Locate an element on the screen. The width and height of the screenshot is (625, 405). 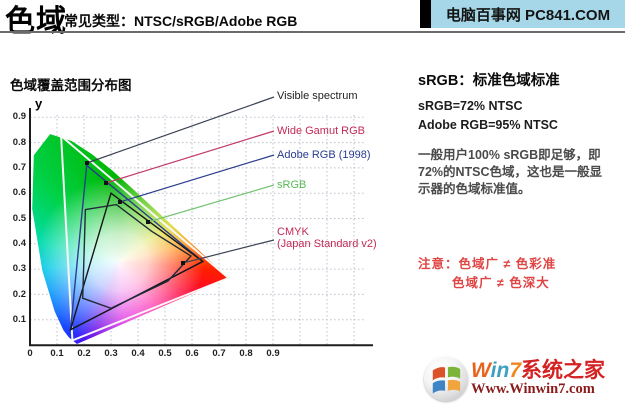
header-divider is located at coordinates (312, 32).